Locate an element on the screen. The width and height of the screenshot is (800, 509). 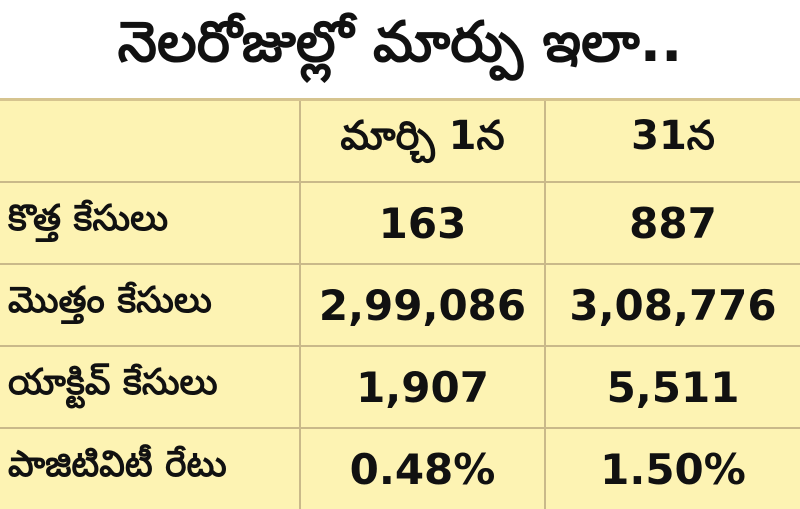
row-label-total-cases: మొత్తం కేసులు is located at coordinates (150, 305).